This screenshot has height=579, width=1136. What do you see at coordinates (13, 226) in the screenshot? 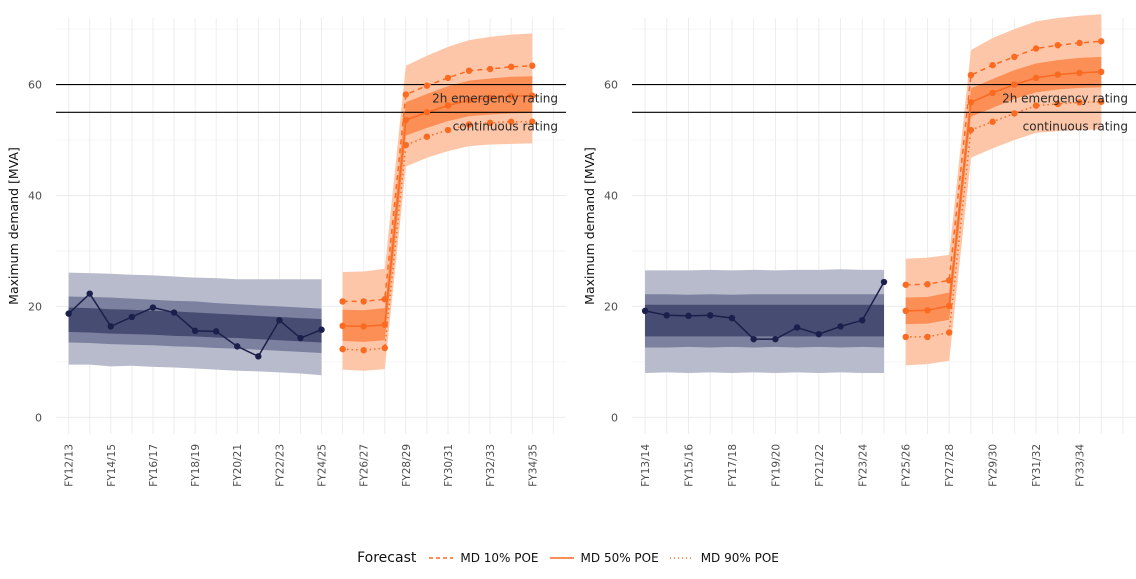
I see `y-axis-title: Maximum demand [MVA]` at bounding box center [13, 226].